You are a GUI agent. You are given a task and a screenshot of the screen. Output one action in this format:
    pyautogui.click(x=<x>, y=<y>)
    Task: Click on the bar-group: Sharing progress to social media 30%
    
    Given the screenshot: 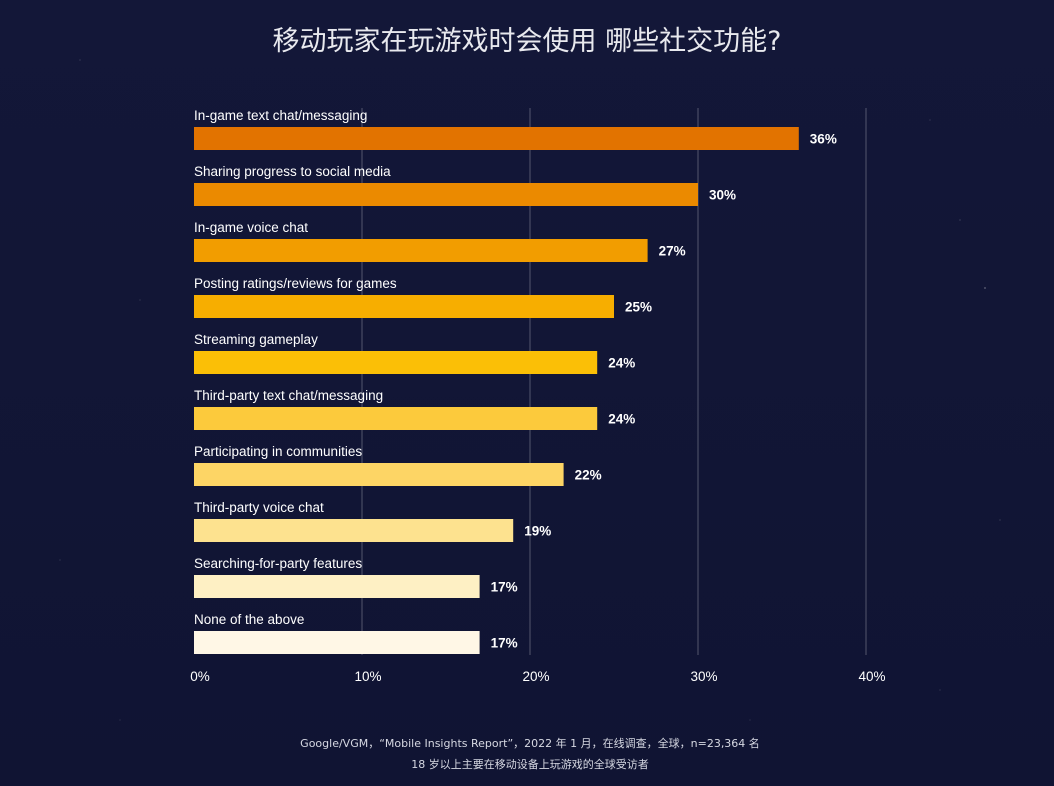 What is the action you would take?
    pyautogui.click(x=465, y=185)
    